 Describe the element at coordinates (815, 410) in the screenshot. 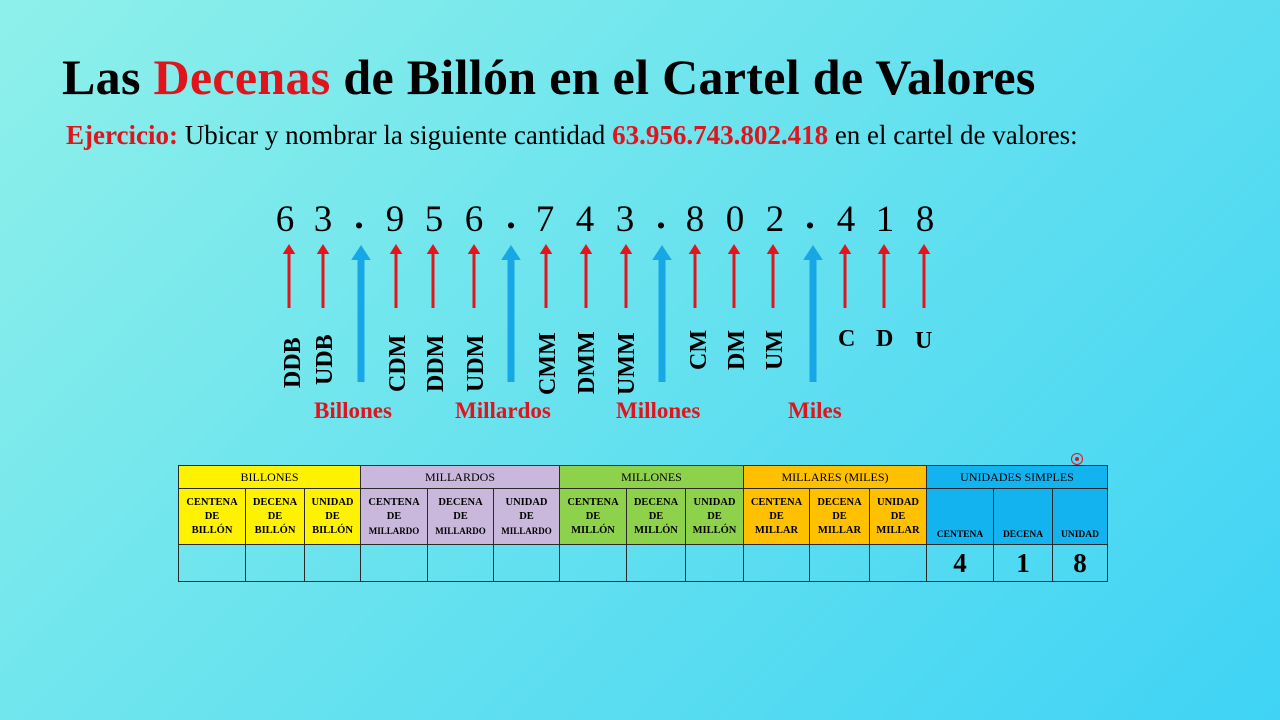

I see `group-label: Miles` at that location.